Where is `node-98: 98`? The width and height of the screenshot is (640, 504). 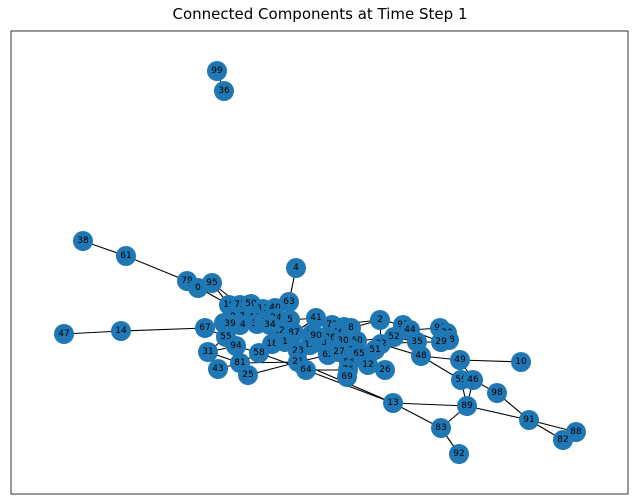 node-98: 98 is located at coordinates (497, 393).